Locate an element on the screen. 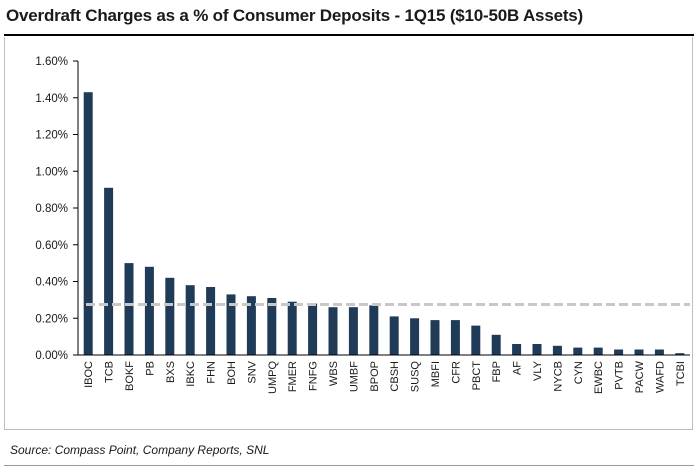 The image size is (699, 475). y-tick-label: 1.40% is located at coordinates (51, 99).